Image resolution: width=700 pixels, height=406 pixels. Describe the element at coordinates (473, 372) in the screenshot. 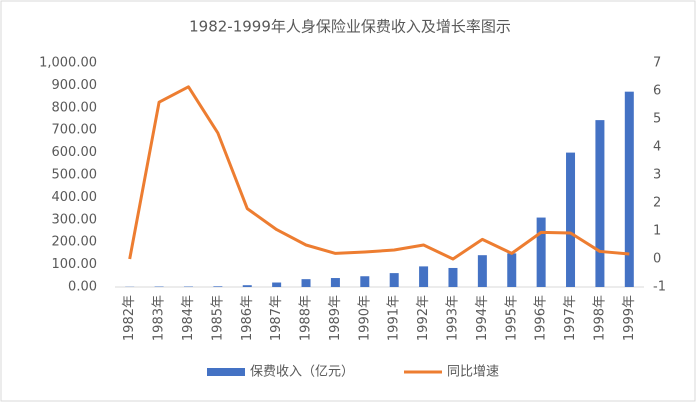

I see `legend-label: 同比增速` at that location.